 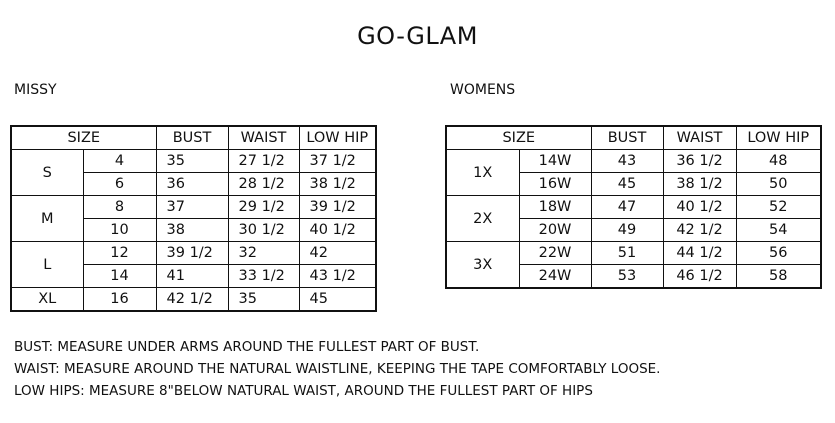 What do you see at coordinates (192, 207) in the screenshot?
I see `bust-value: 37` at bounding box center [192, 207].